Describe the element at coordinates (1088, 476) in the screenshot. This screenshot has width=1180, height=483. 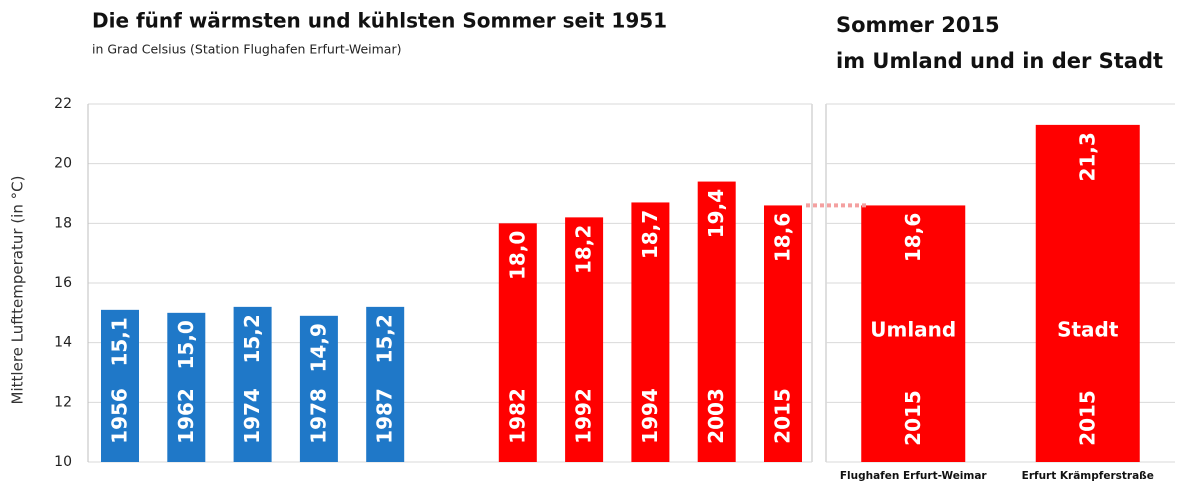
I see `x-tick-label: Erfurt Krämpferstraße` at that location.